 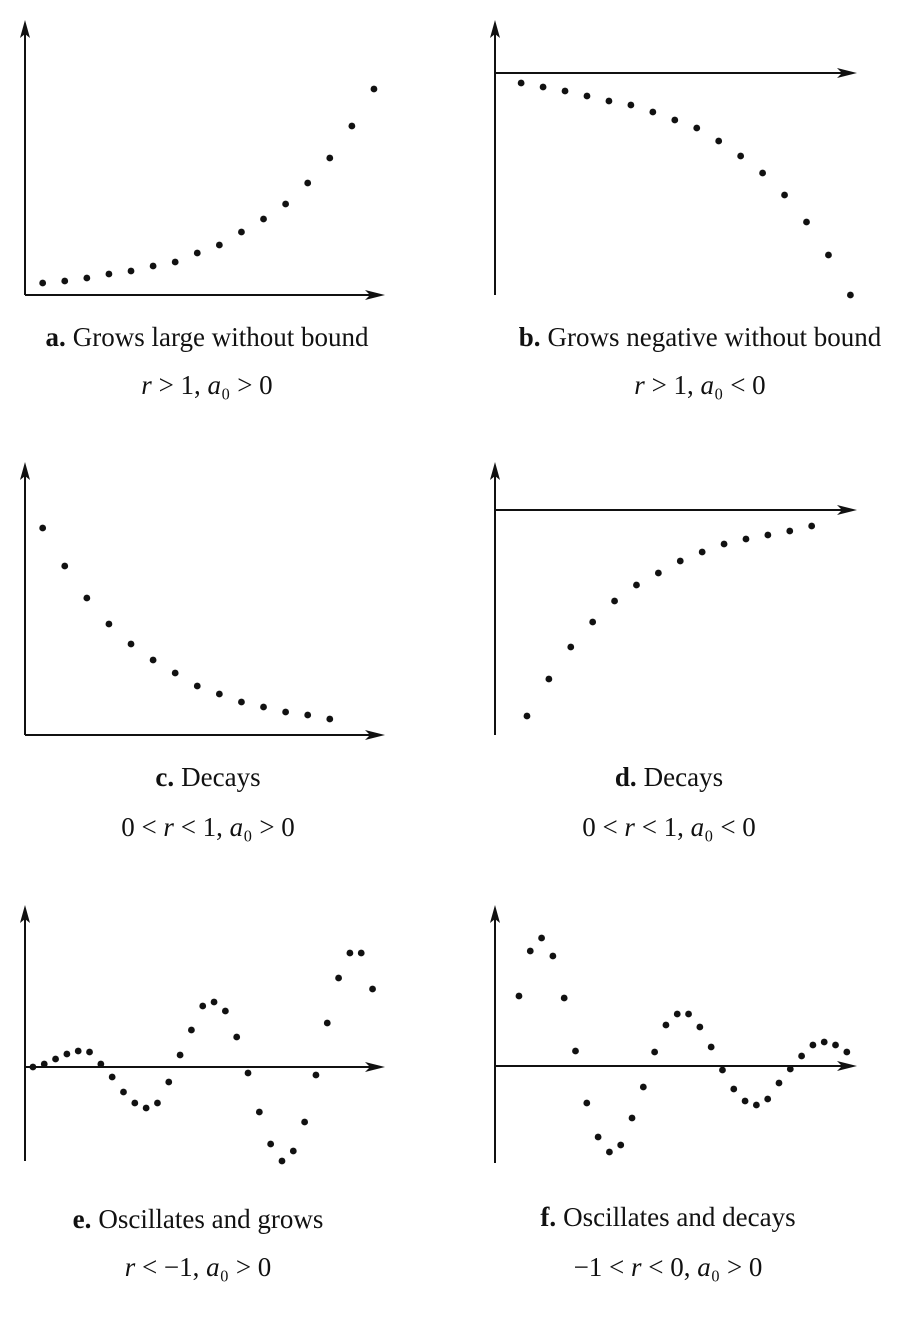 What do you see at coordinates (602, 1267) in the screenshot?
I see `condition-part: −1 <` at bounding box center [602, 1267].